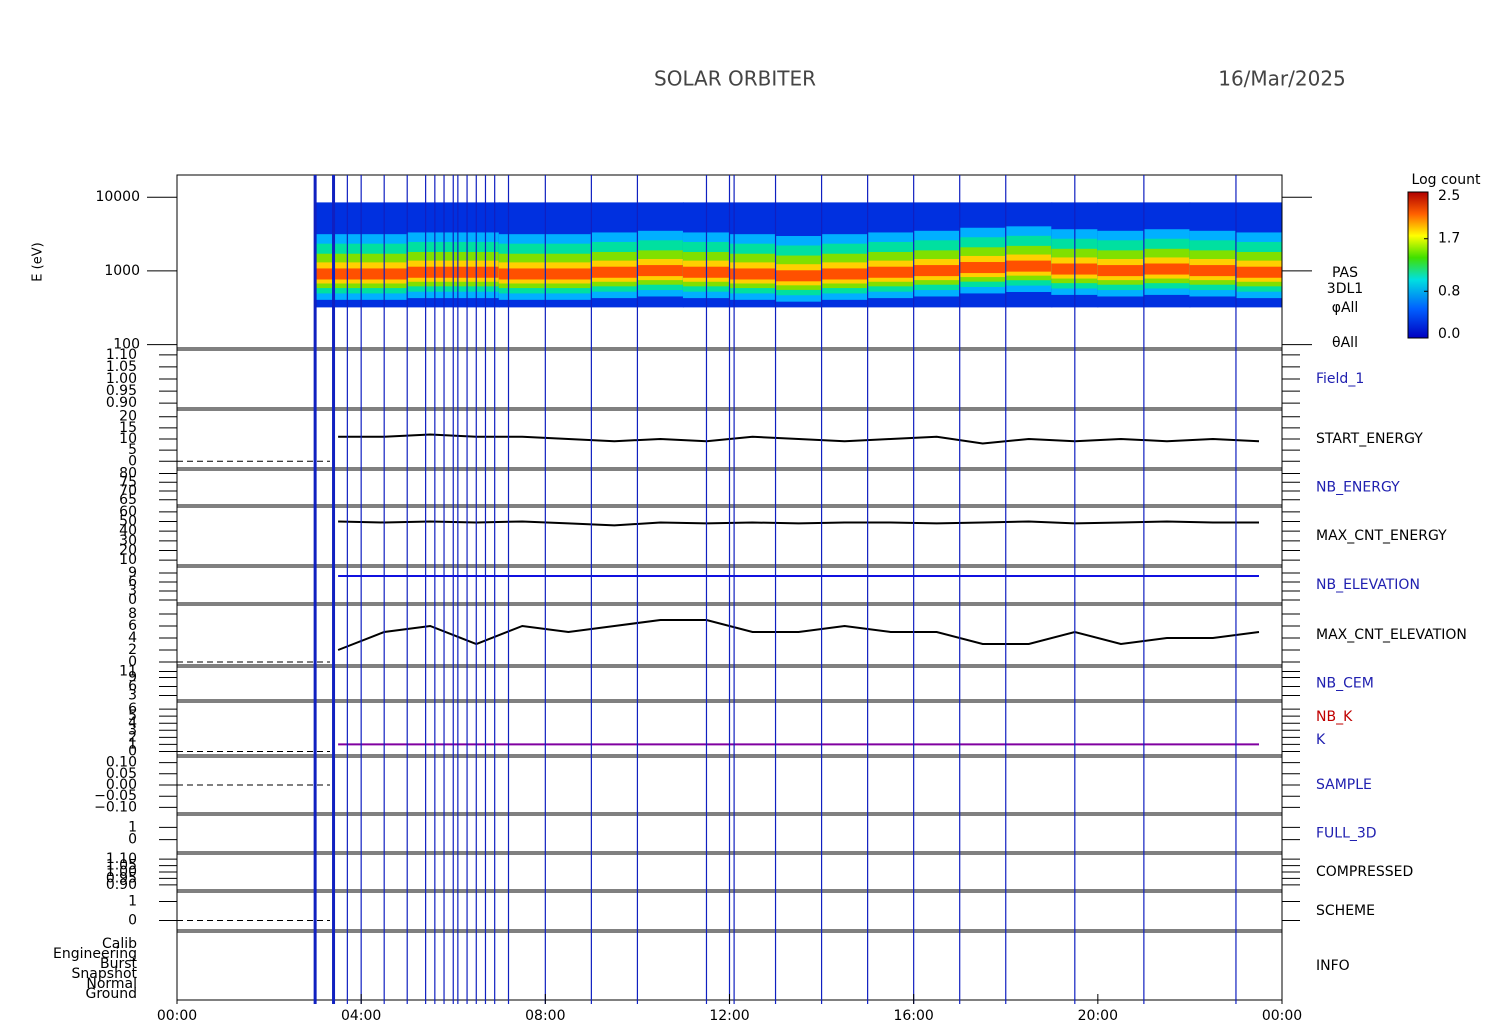 This screenshot has height=1020, width=1512. What do you see at coordinates (132, 614) in the screenshot?
I see `y-tick-label: 8` at bounding box center [132, 614].